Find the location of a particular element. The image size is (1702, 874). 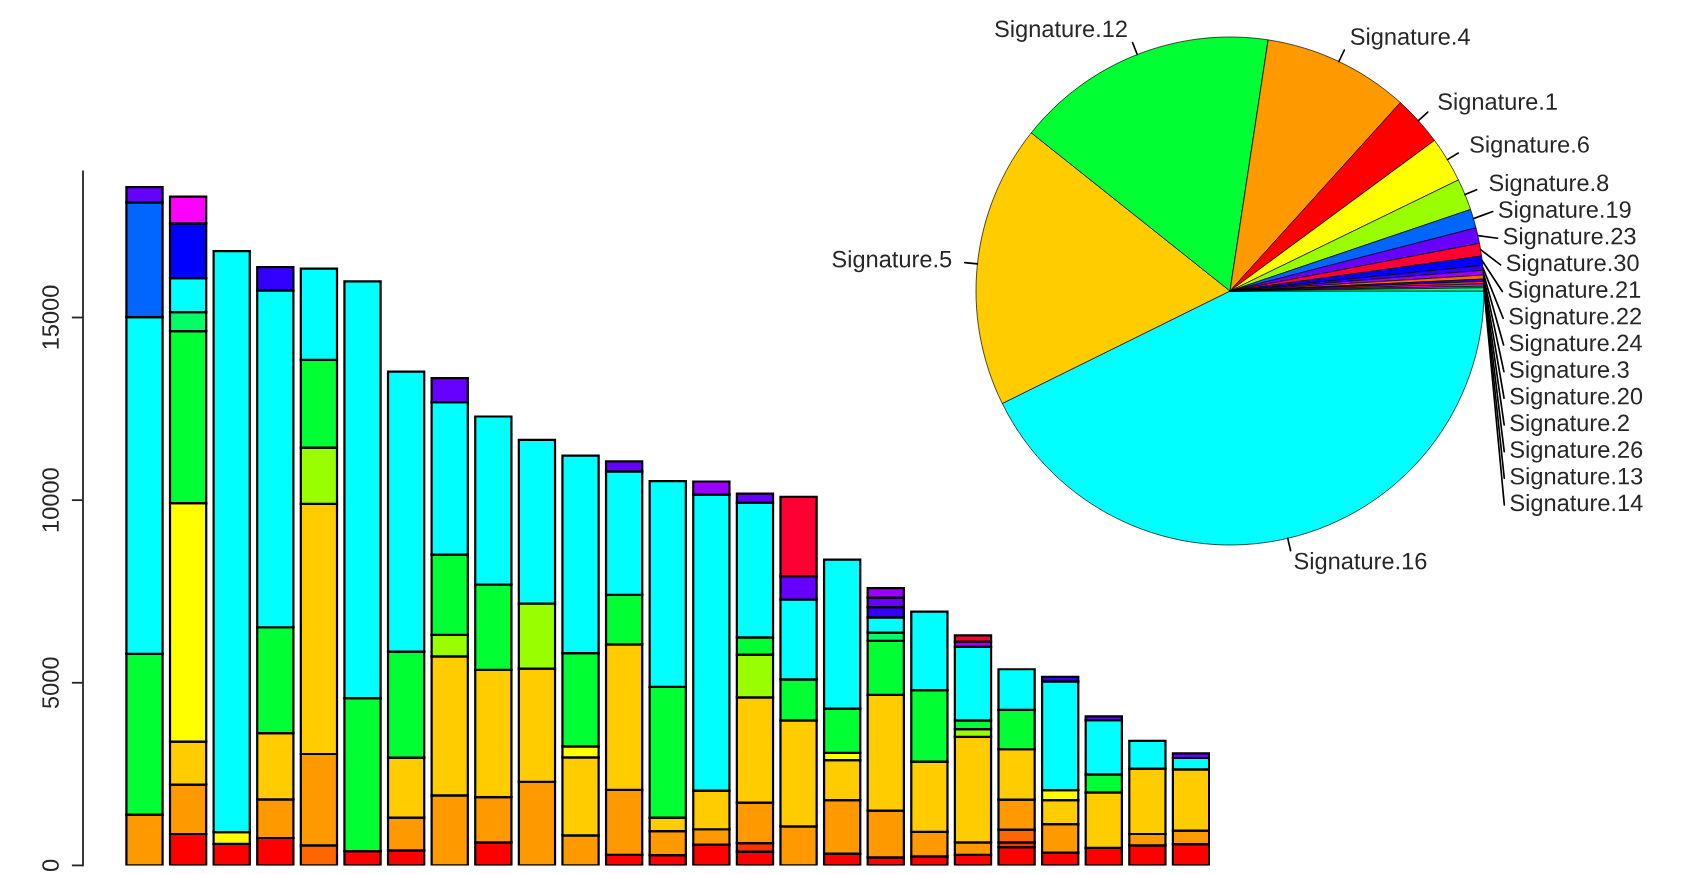

slice-label: Signature.24 is located at coordinates (1575, 344).